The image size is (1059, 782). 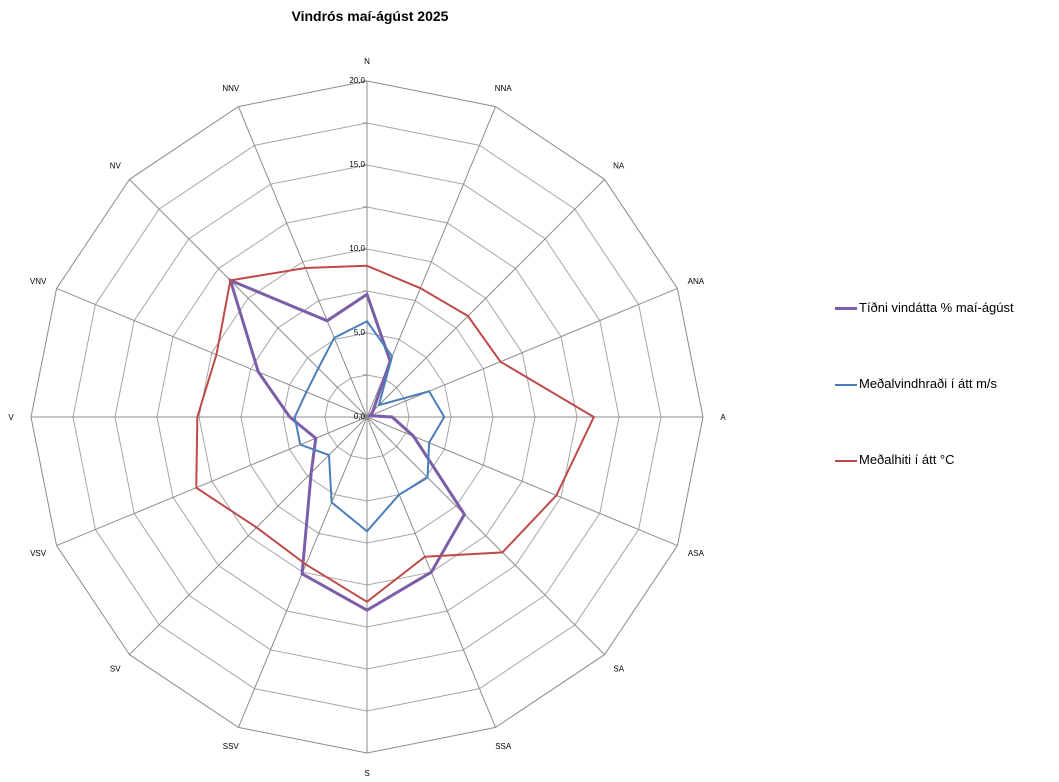 I want to click on direction-label-ssa: SSA, so click(x=503, y=746).